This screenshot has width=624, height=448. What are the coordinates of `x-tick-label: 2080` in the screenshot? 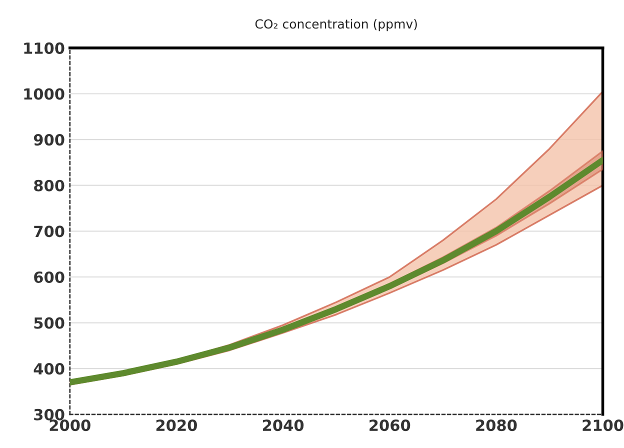 It's located at (496, 426).